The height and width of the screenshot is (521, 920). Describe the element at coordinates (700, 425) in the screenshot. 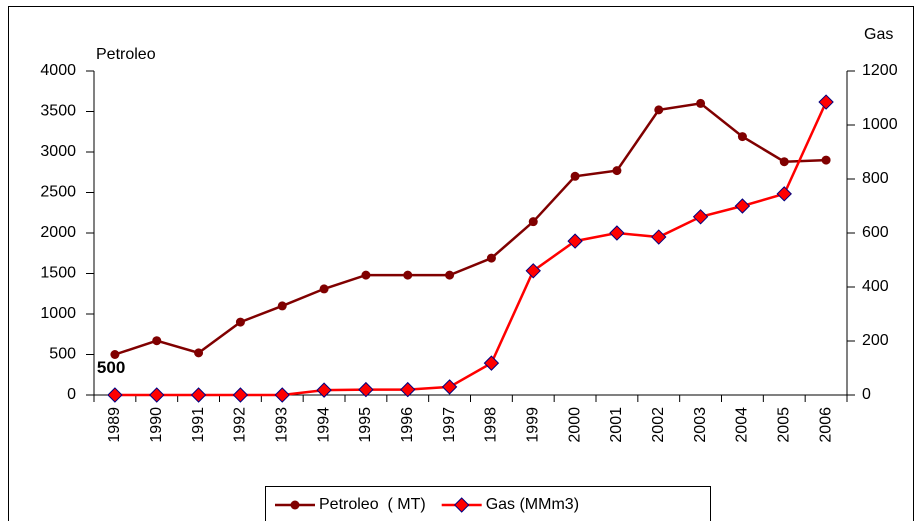

I see `x-tick-label: 2003` at that location.